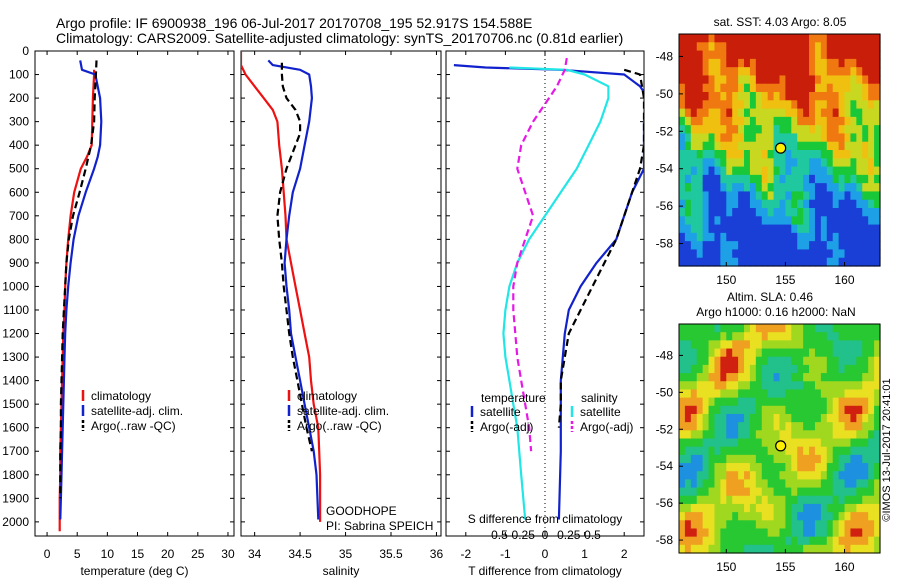 This screenshot has height=580, width=900. What do you see at coordinates (19, 75) in the screenshot?
I see `y-tick-label: 100` at bounding box center [19, 75].